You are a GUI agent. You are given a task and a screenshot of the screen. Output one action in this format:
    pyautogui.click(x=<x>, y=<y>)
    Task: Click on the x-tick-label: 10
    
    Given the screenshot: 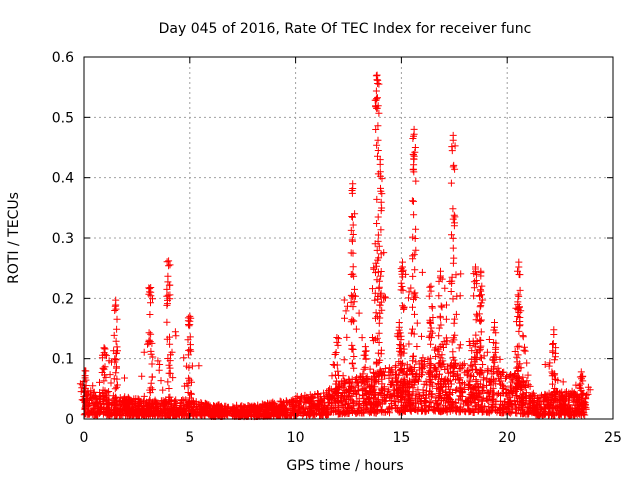 What is the action you would take?
    pyautogui.click(x=296, y=438)
    